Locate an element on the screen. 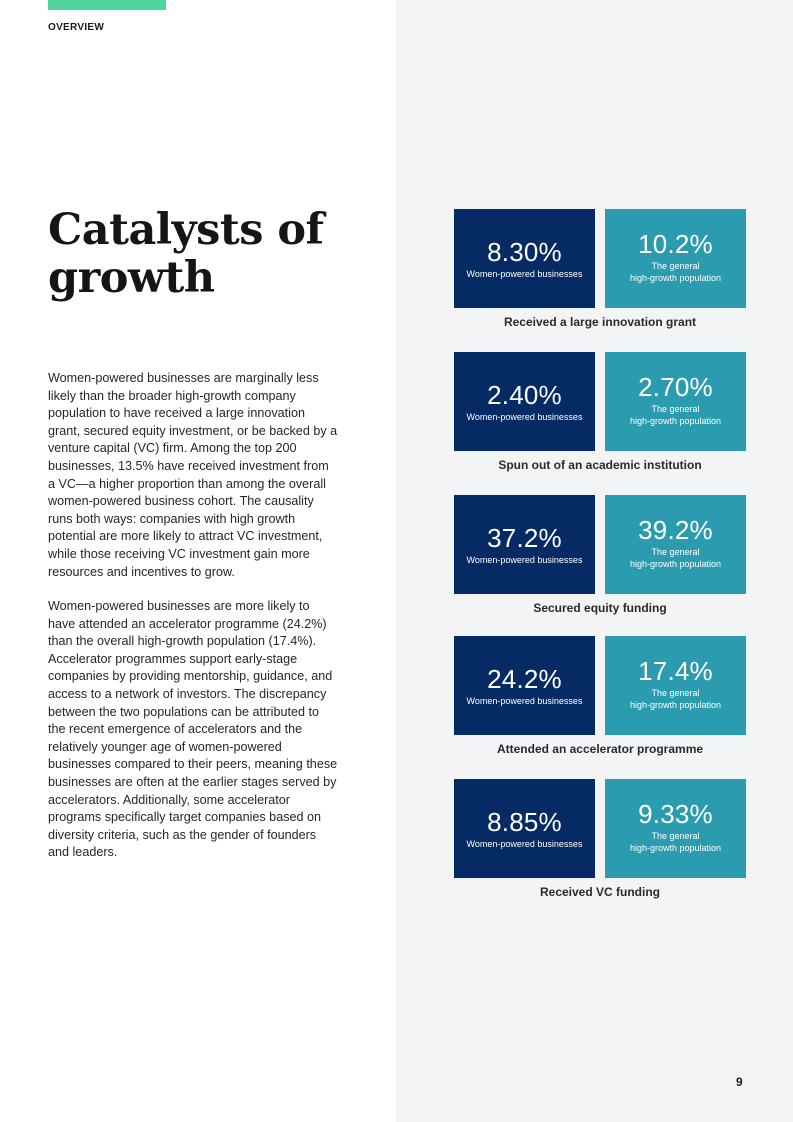 Image resolution: width=793 pixels, height=1122 pixels. women-powered-value: 24.2% is located at coordinates (524, 678).